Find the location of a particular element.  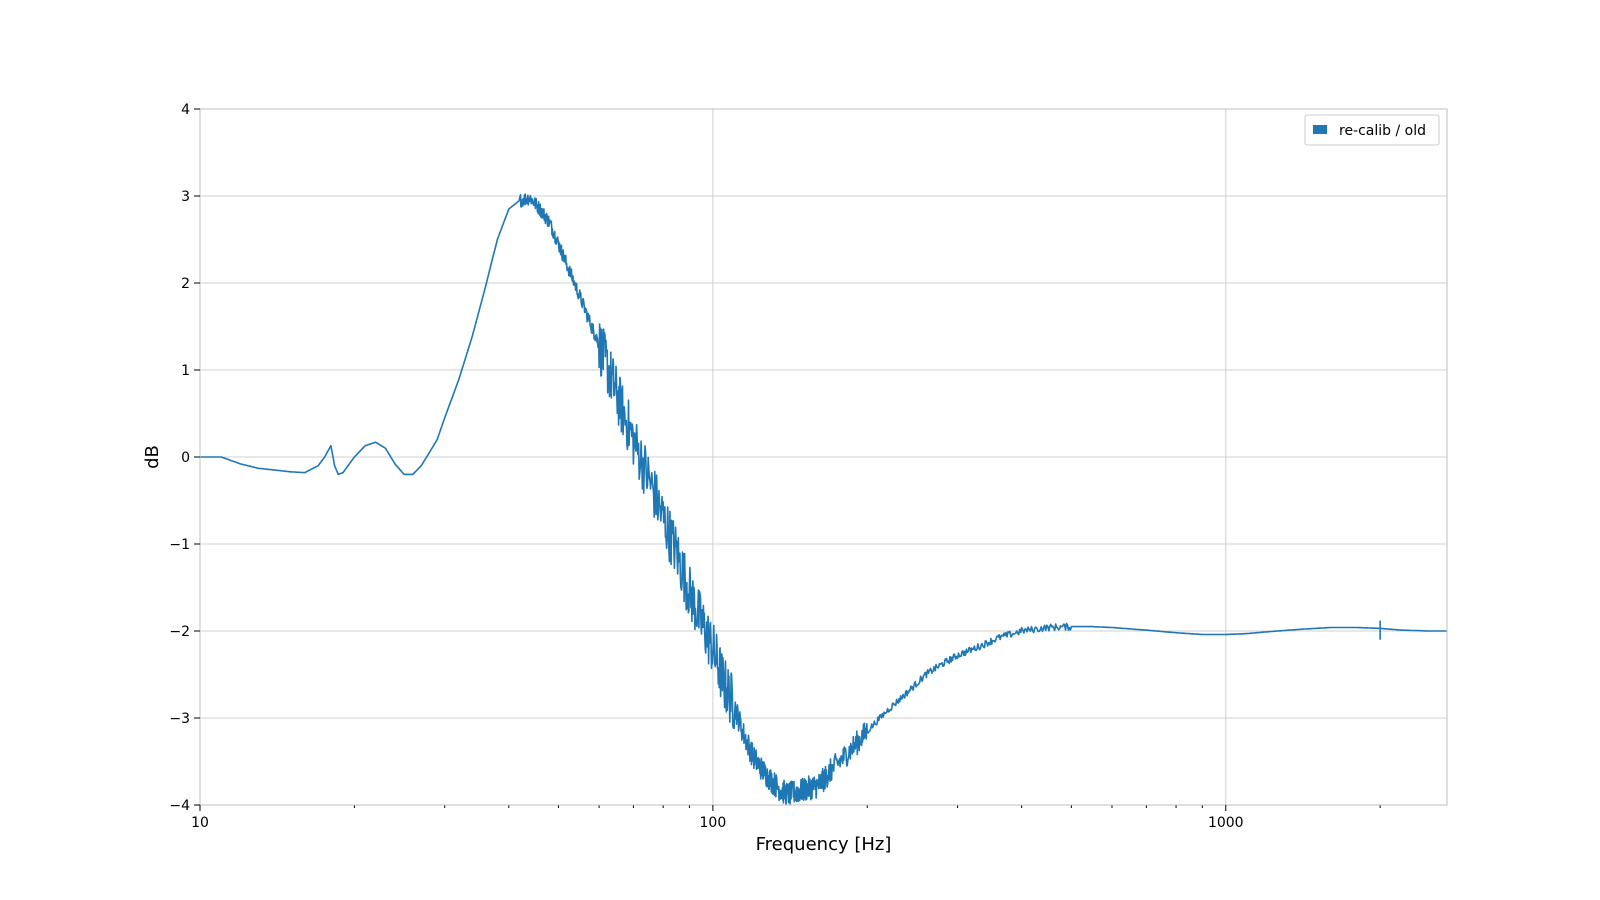

y-tick-label: 4 is located at coordinates (185, 110).